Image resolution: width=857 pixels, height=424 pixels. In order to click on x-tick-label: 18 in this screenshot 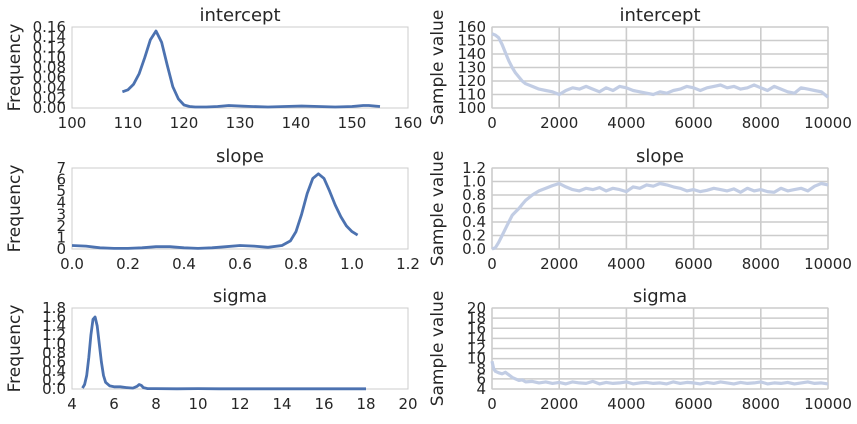, I will do `click(365, 404)`.